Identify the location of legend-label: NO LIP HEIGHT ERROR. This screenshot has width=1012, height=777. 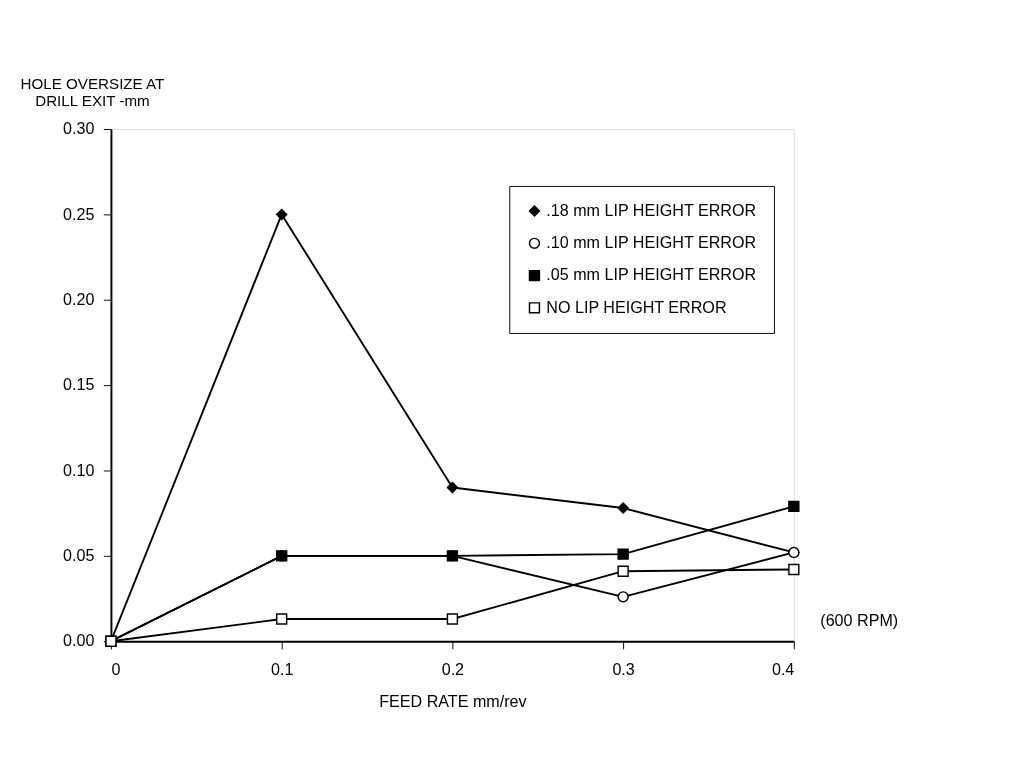
(636, 306).